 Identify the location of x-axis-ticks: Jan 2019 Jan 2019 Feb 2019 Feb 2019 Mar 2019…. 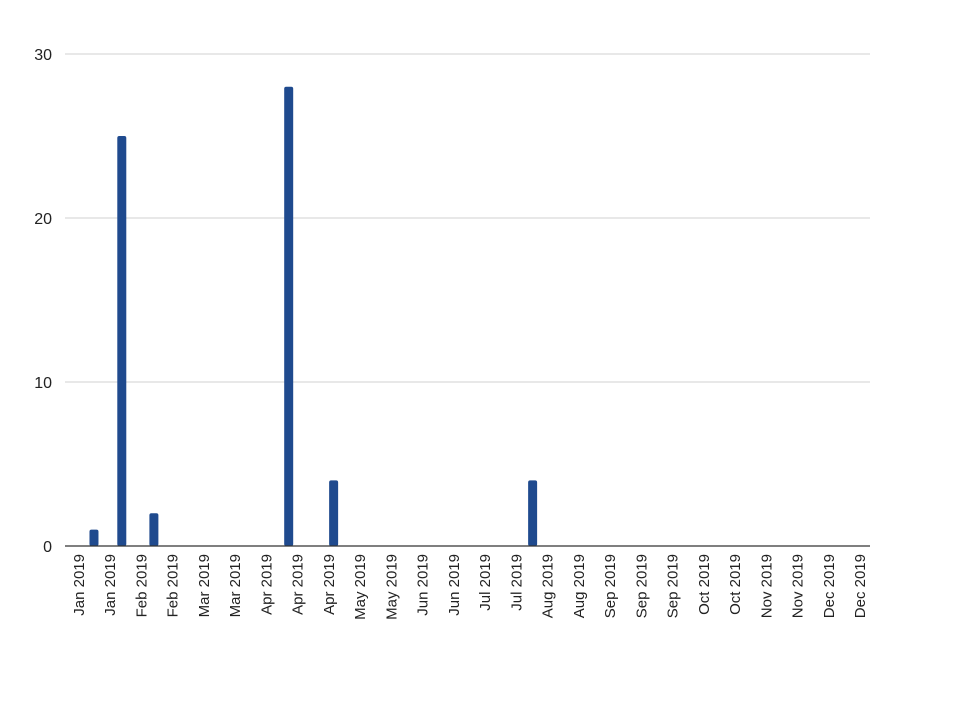
(470, 587).